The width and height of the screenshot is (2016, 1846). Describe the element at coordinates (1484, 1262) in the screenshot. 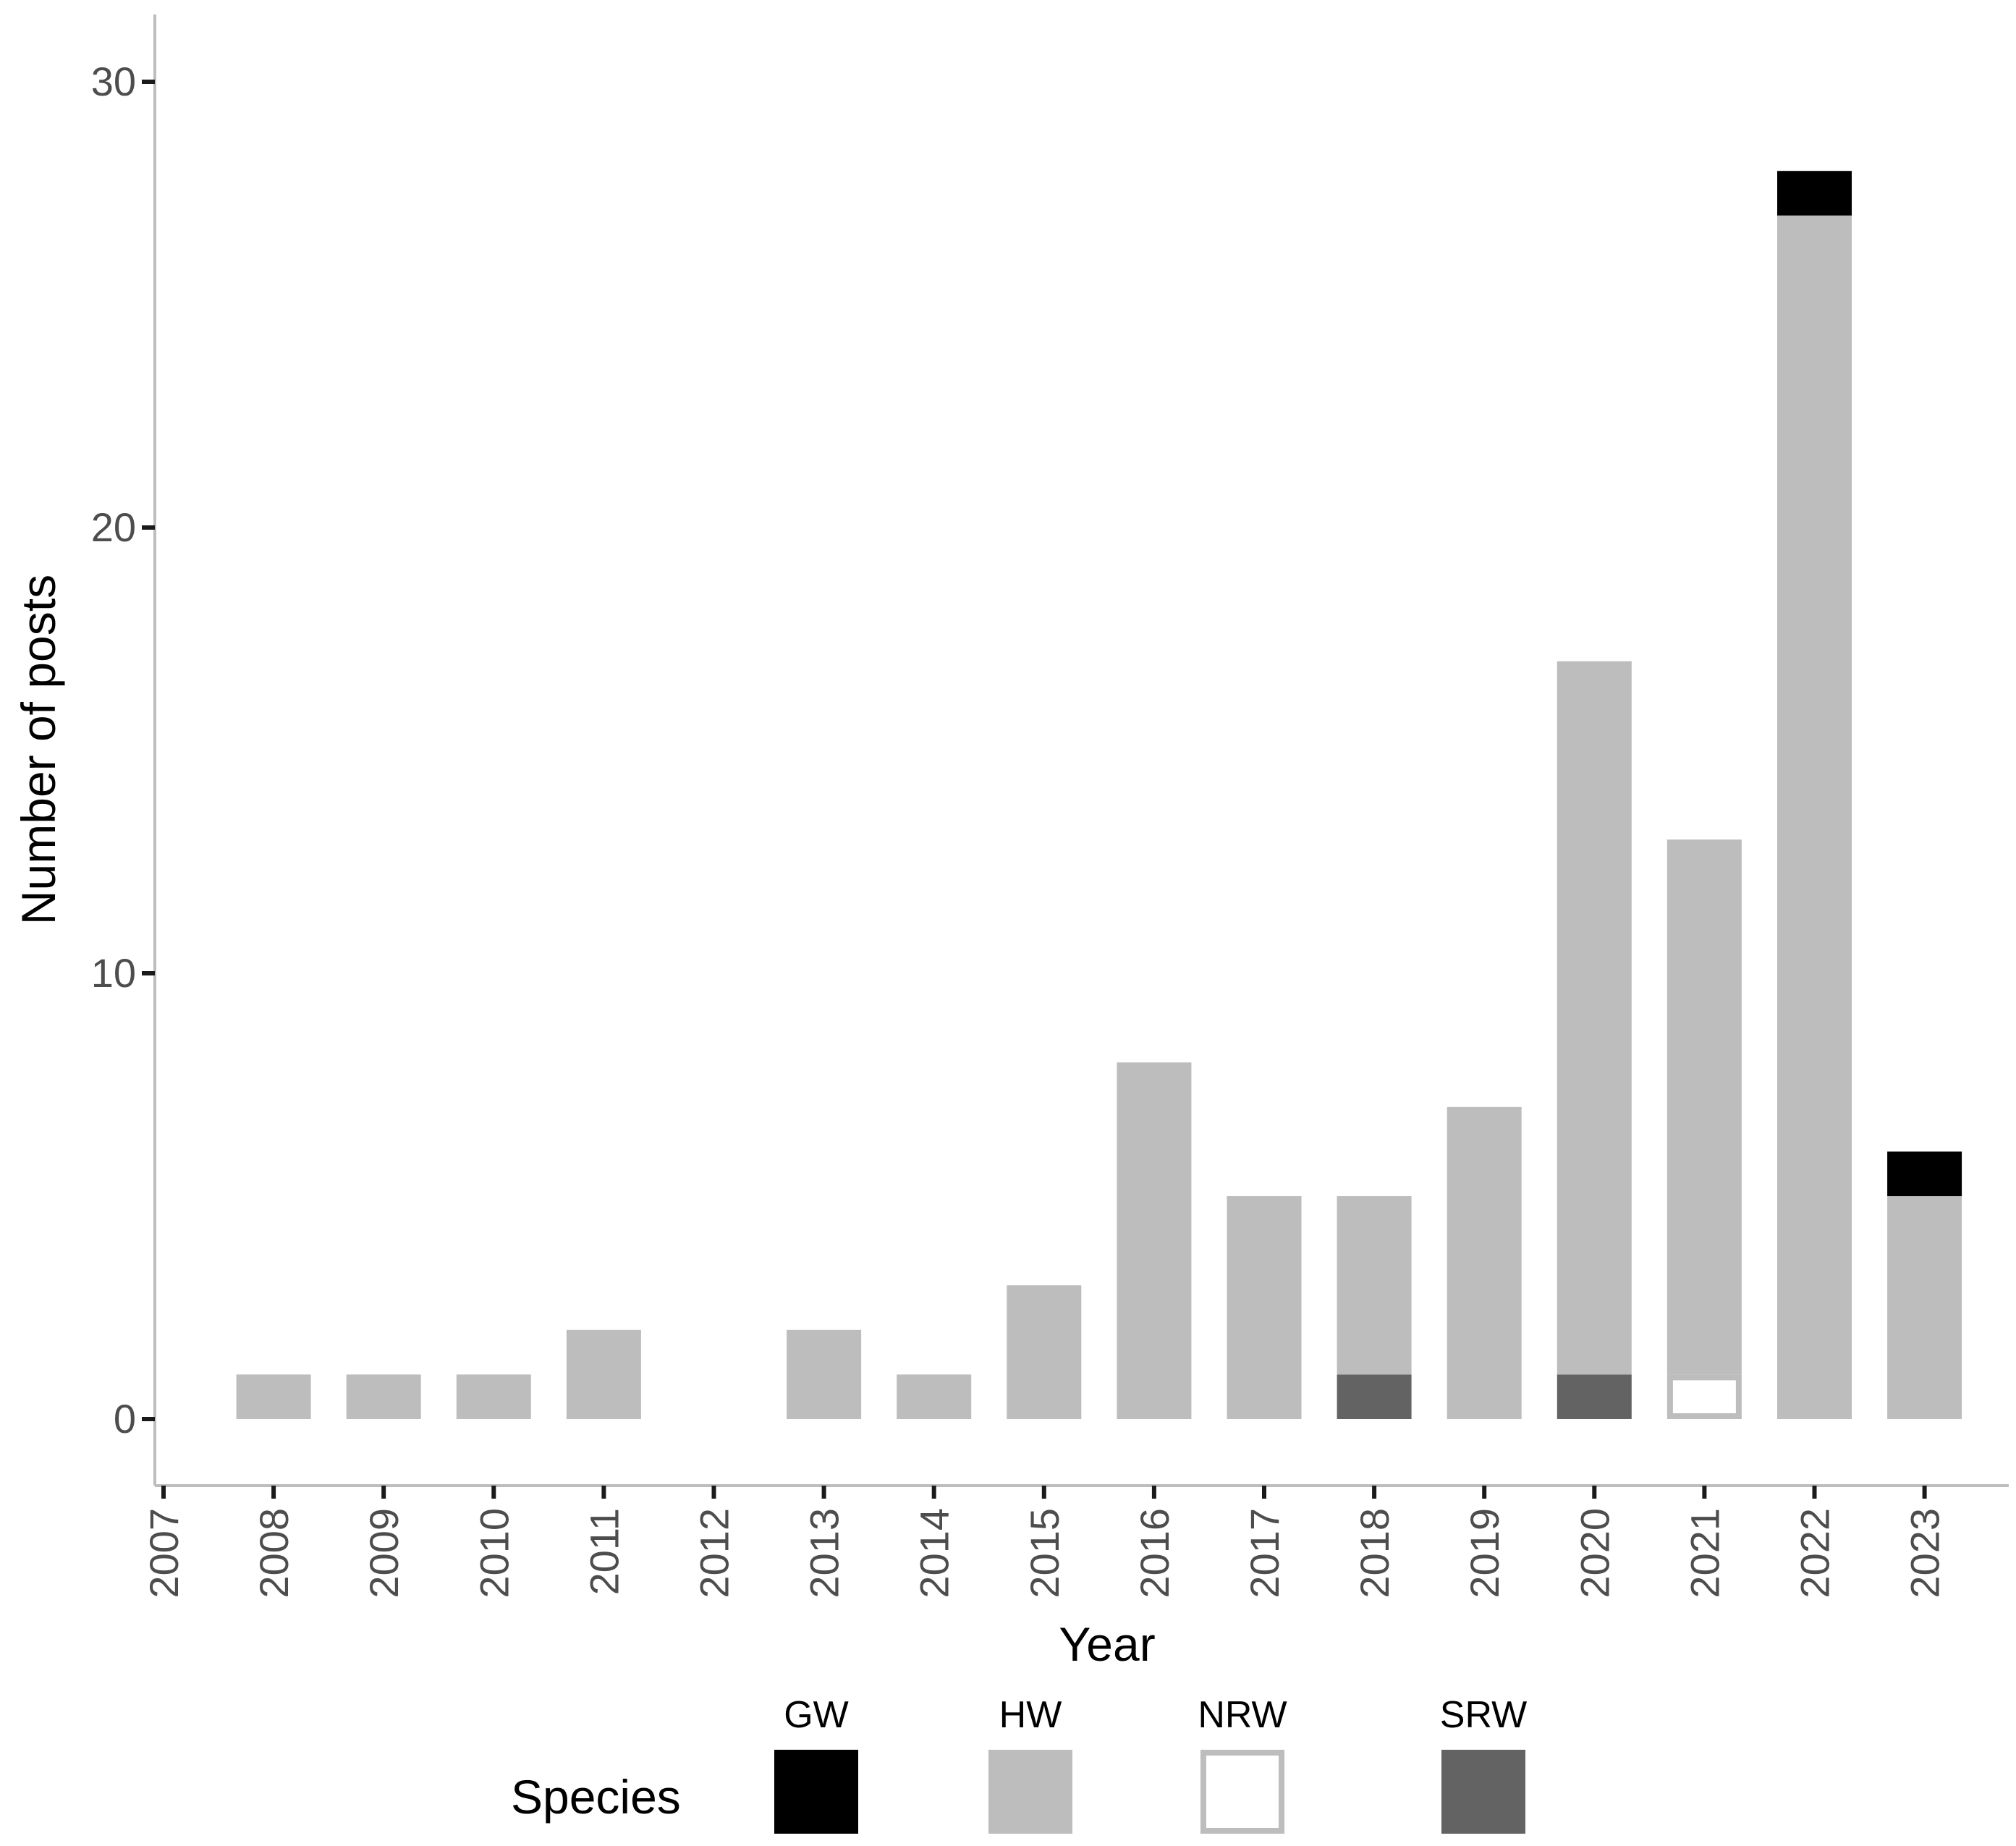

I see `bar-hw-2019` at that location.